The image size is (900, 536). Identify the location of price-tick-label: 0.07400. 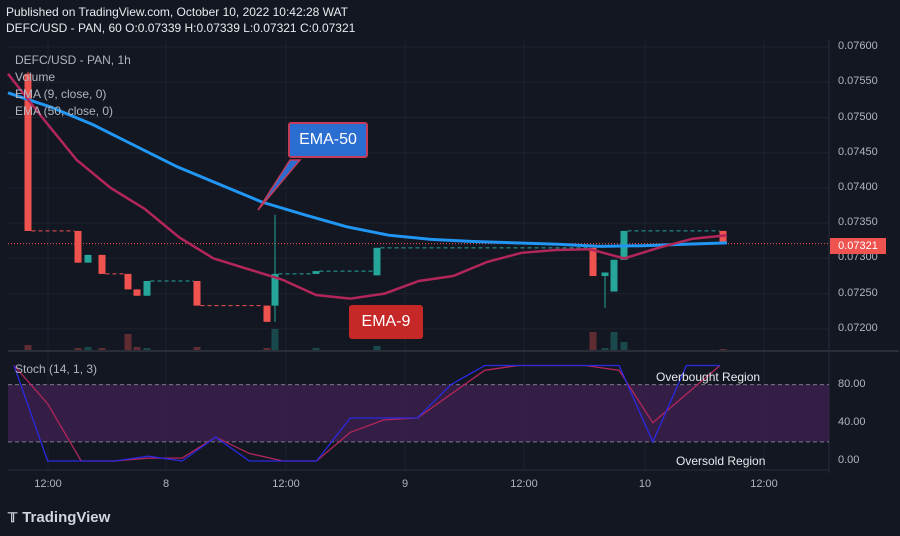
(858, 186).